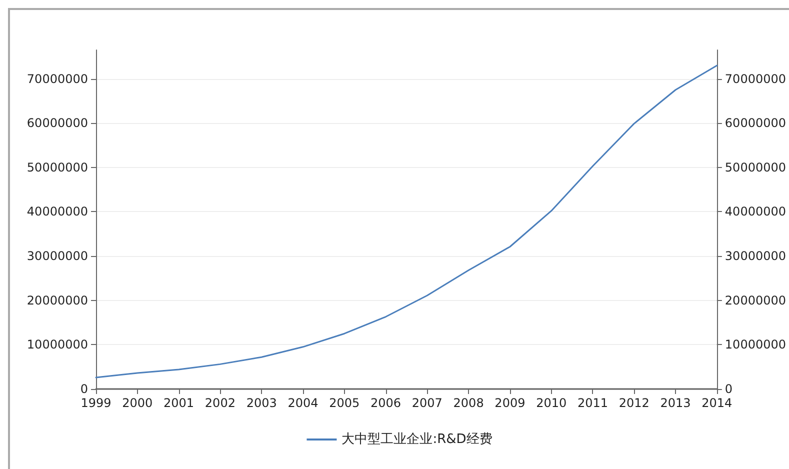  What do you see at coordinates (57, 167) in the screenshot?
I see `y-tick-label: 50000000` at bounding box center [57, 167].